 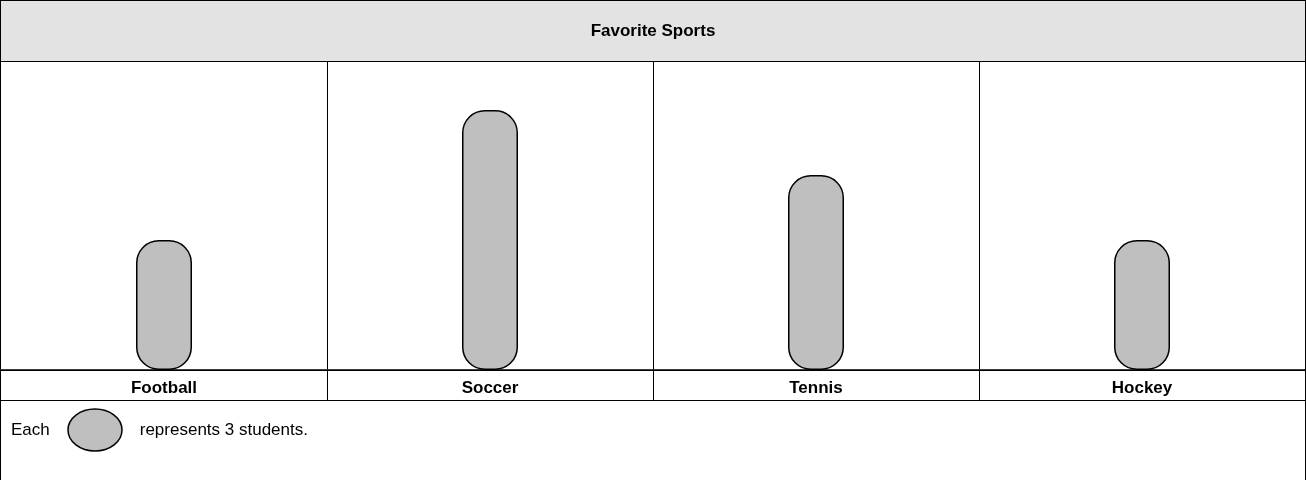 What do you see at coordinates (490, 387) in the screenshot?
I see `x-tick-label: Soccer` at bounding box center [490, 387].